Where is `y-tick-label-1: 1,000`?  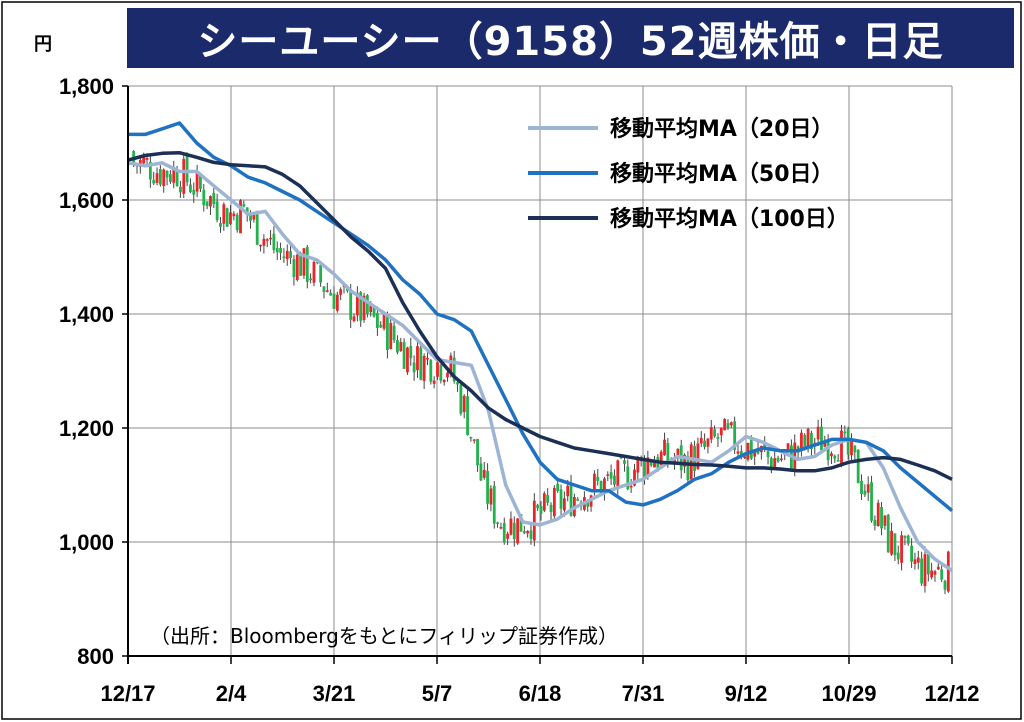
y-tick-label-1: 1,000 is located at coordinates (86, 542).